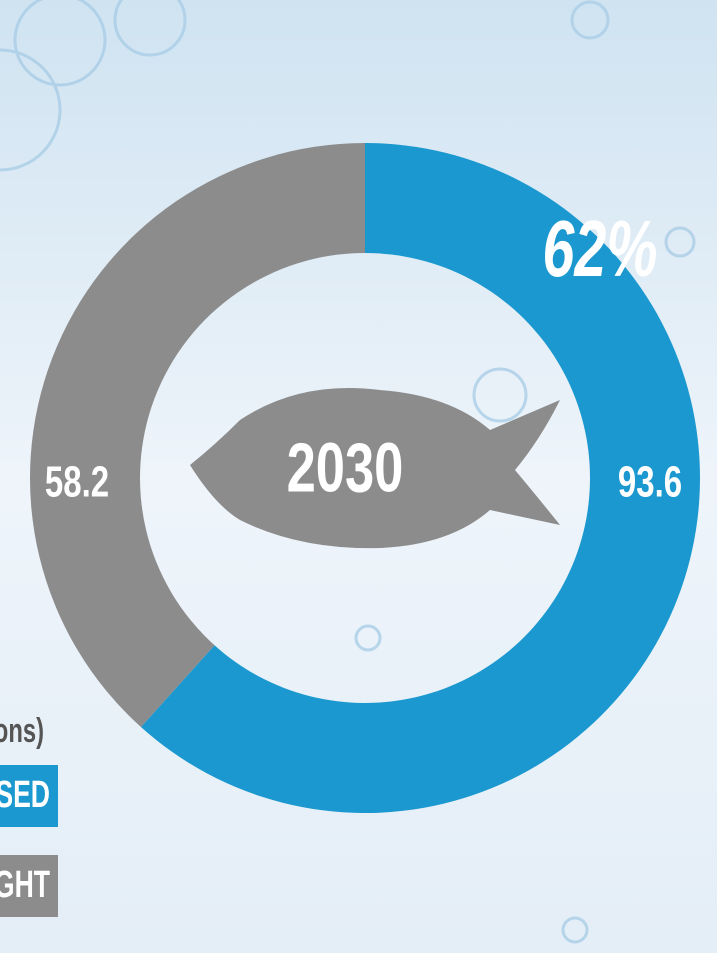 This screenshot has height=953, width=717. What do you see at coordinates (22, 731) in the screenshot?
I see `legend-title: ons)` at bounding box center [22, 731].